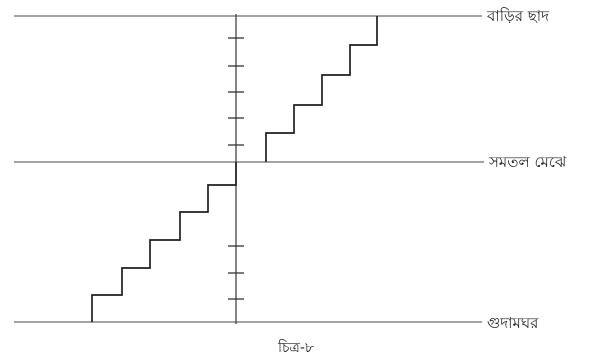 Image resolution: width=598 pixels, height=362 pixels. What do you see at coordinates (295, 347) in the screenshot?
I see `figure-caption: চিত্র-৮` at bounding box center [295, 347].